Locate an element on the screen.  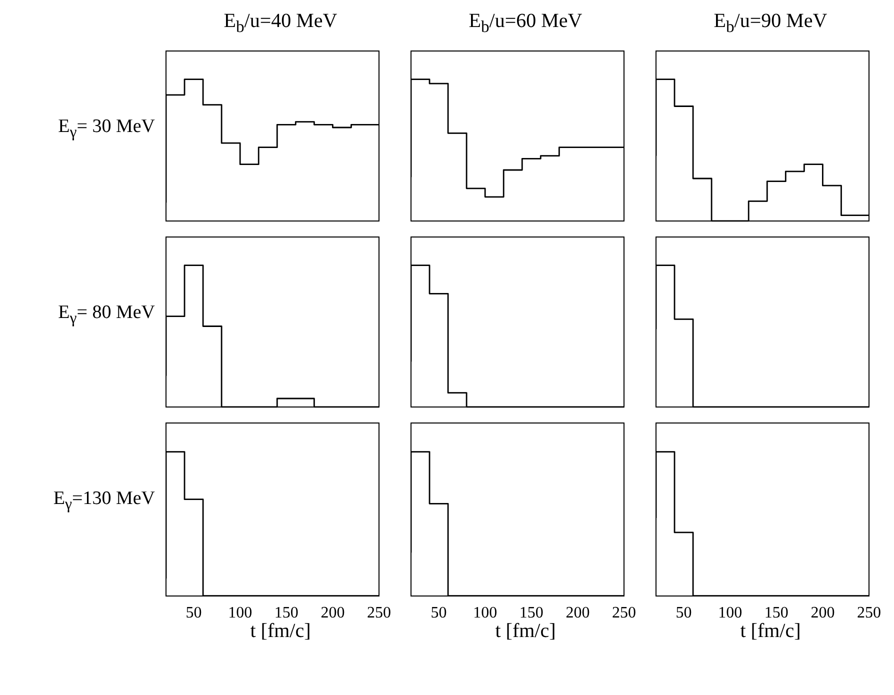
y-axis-title: E$_{γ}$= 80 MeV is located at coordinates (106, 315).